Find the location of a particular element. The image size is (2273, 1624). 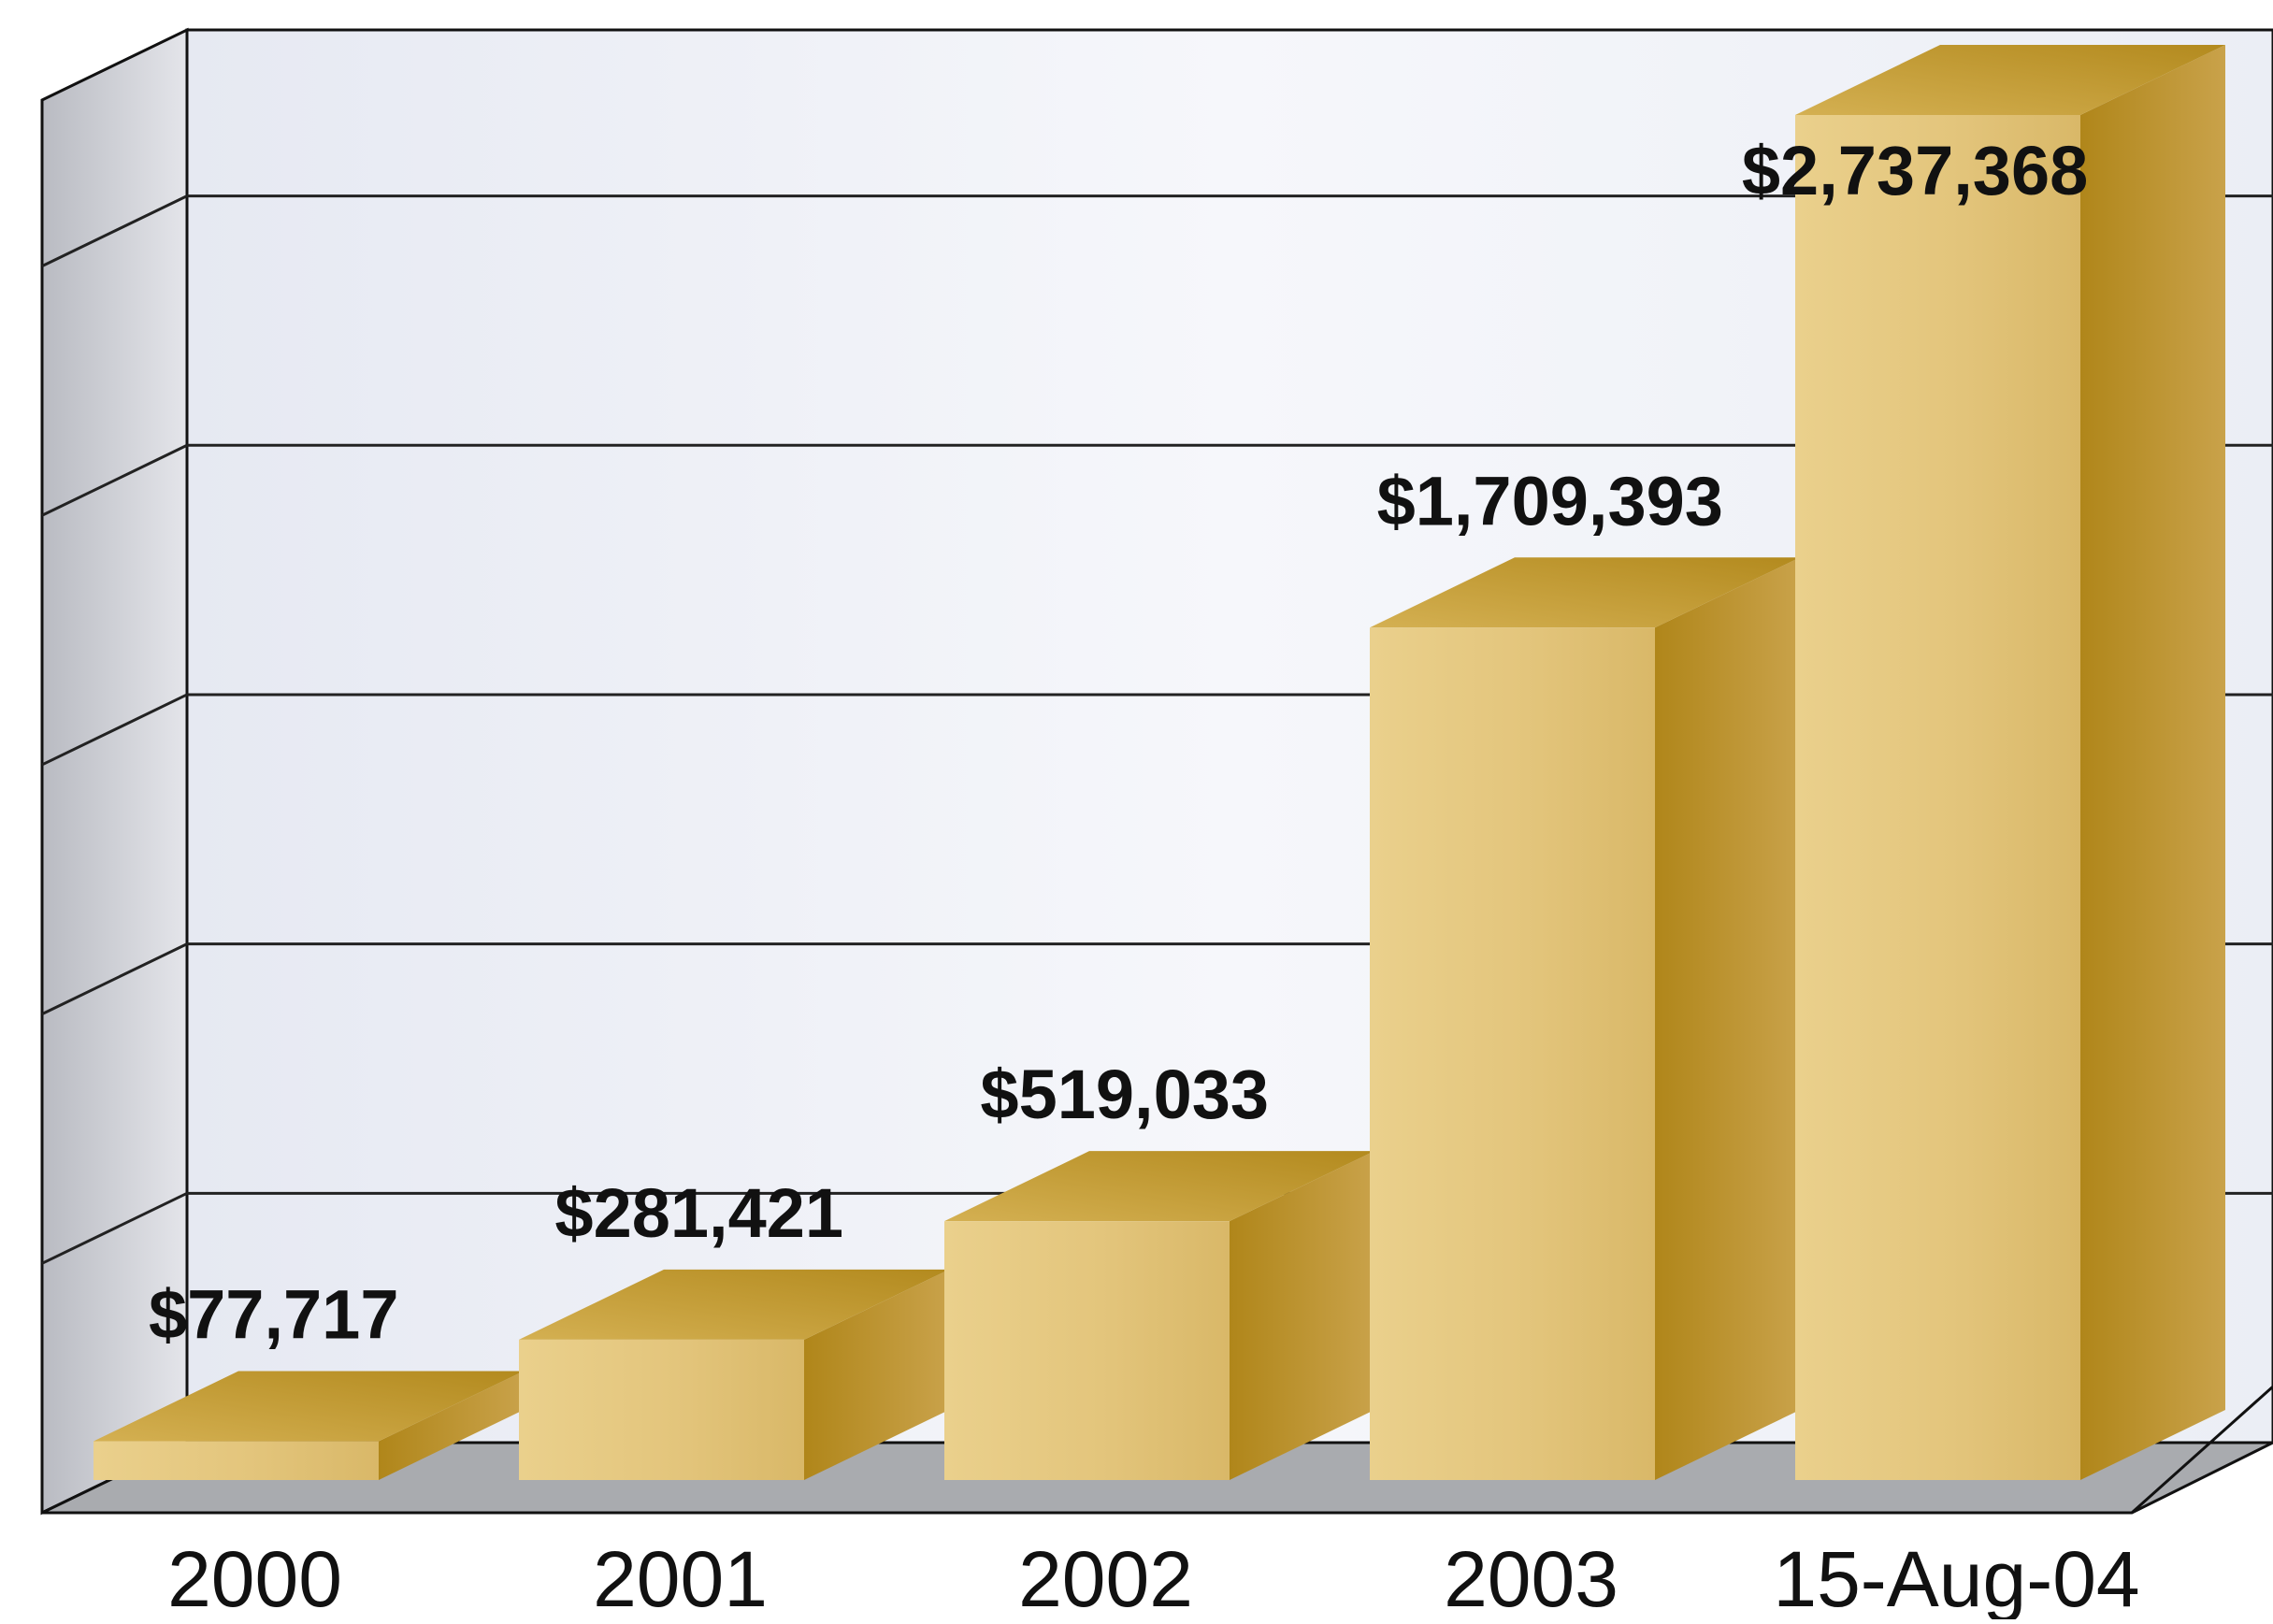

x-axis-tick-labels: 2000 2001 2002 2003 15-Aug-04 is located at coordinates (1154, 1579).